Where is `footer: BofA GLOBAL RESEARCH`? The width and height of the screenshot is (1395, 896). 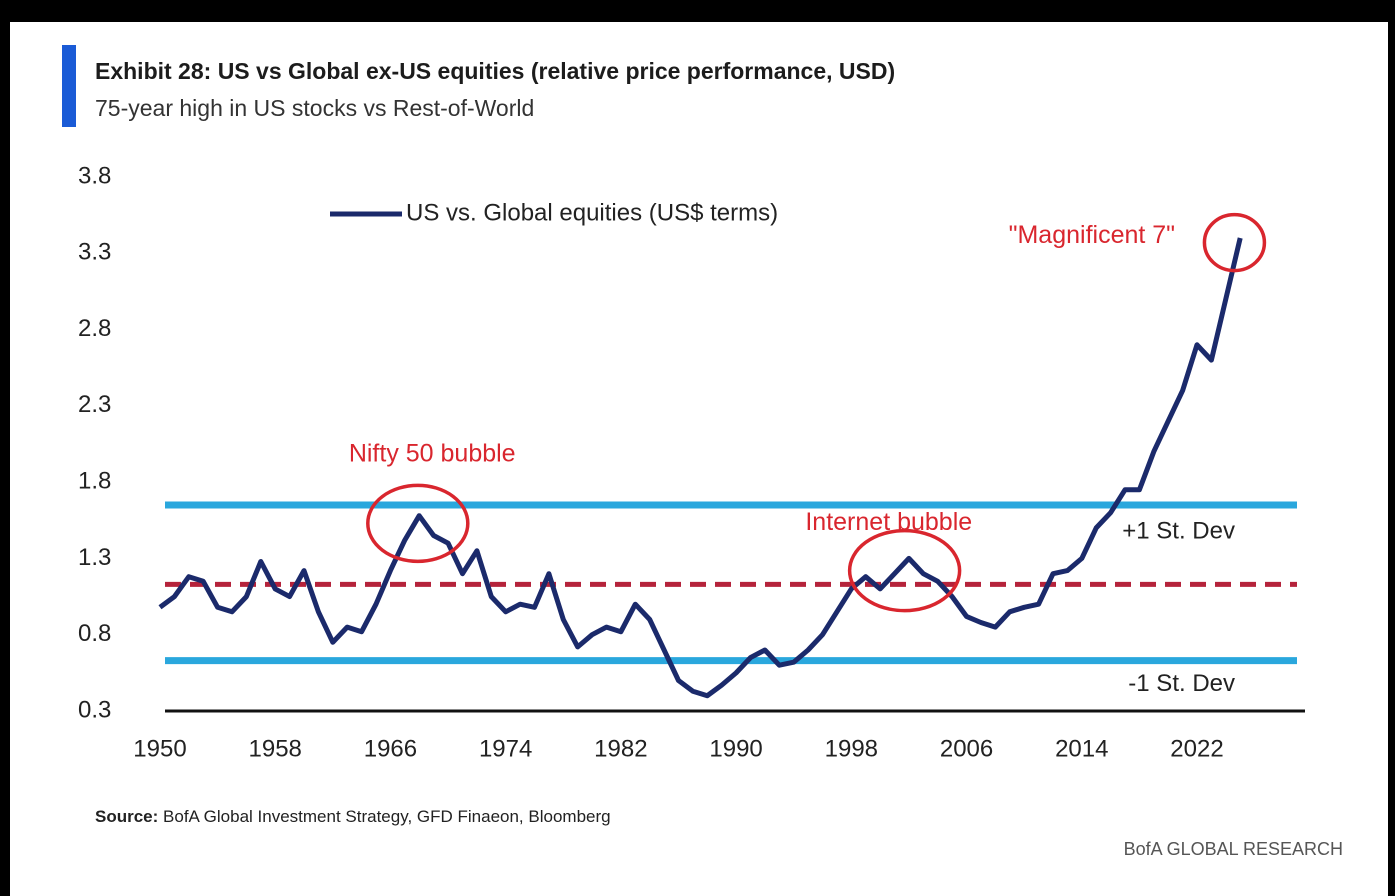
footer: BofA GLOBAL RESEARCH is located at coordinates (1233, 849).